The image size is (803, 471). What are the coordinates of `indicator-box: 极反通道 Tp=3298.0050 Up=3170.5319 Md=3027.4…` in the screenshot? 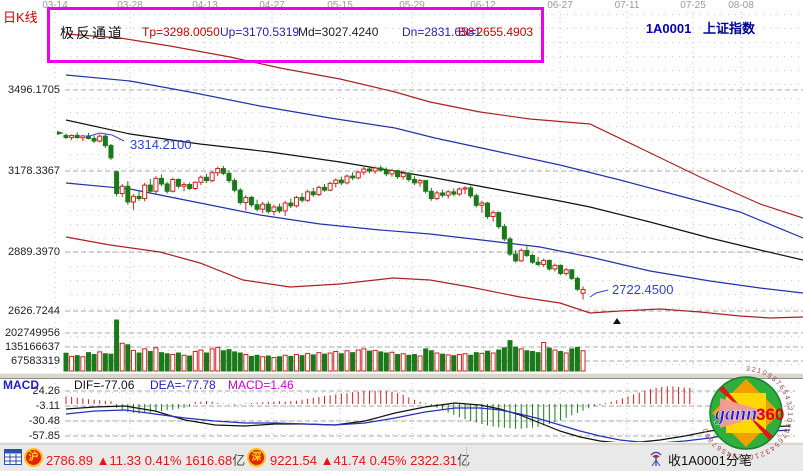 It's located at (295, 35).